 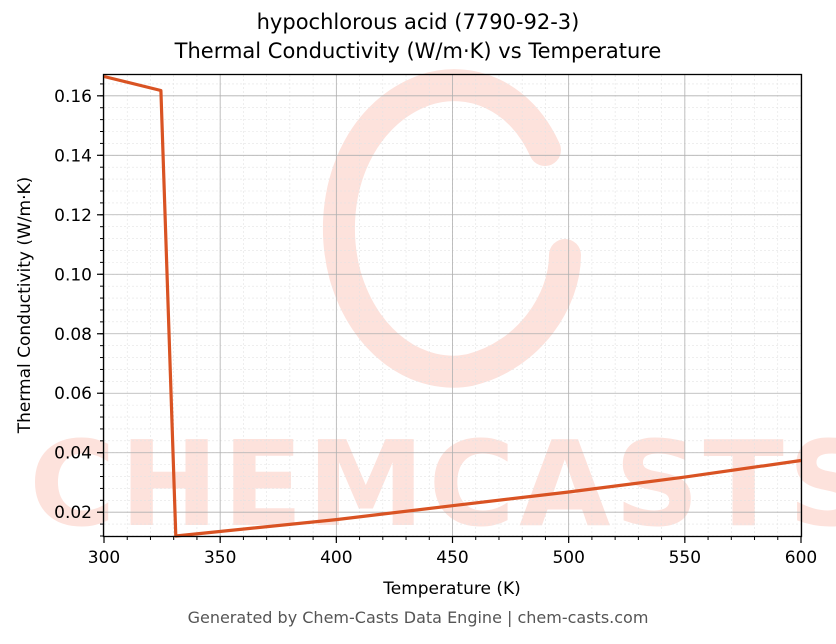 What do you see at coordinates (25, 306) in the screenshot?
I see `y-axis-label: Thermal Conductivity (W/m·K)` at bounding box center [25, 306].